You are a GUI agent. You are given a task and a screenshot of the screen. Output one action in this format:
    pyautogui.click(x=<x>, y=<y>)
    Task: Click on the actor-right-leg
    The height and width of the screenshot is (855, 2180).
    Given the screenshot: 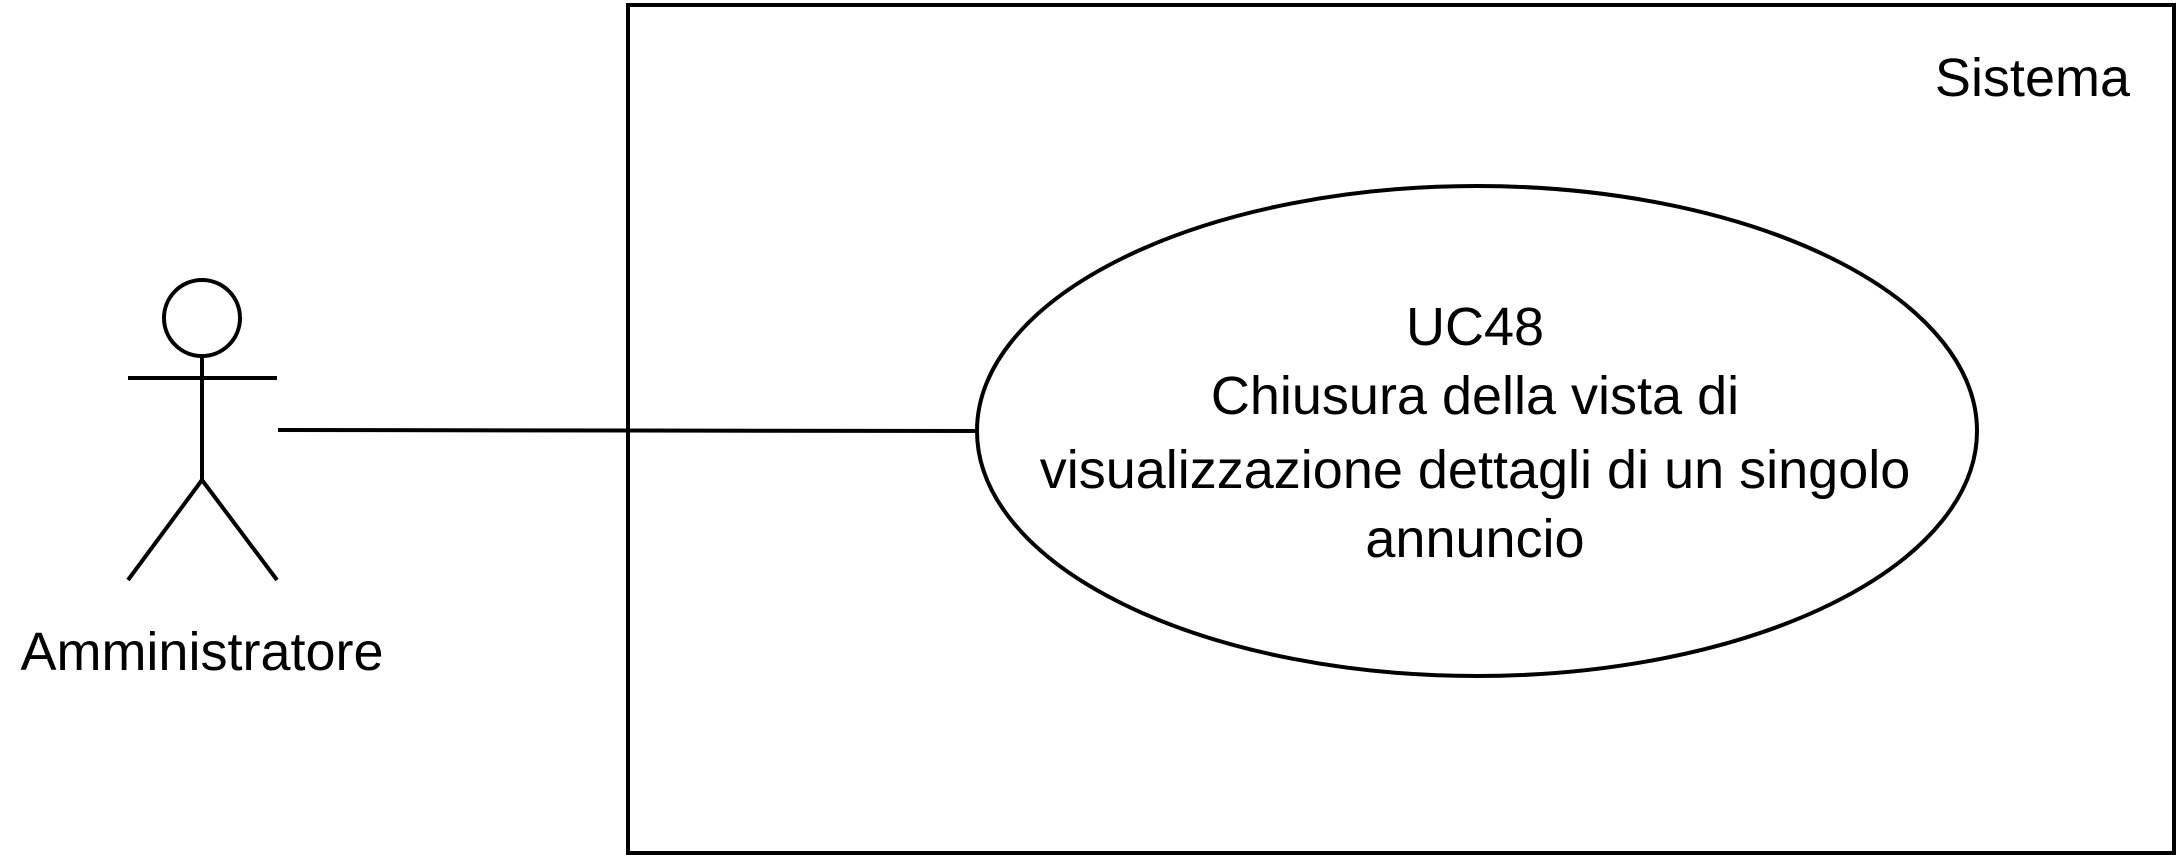 What is the action you would take?
    pyautogui.click(x=239, y=530)
    